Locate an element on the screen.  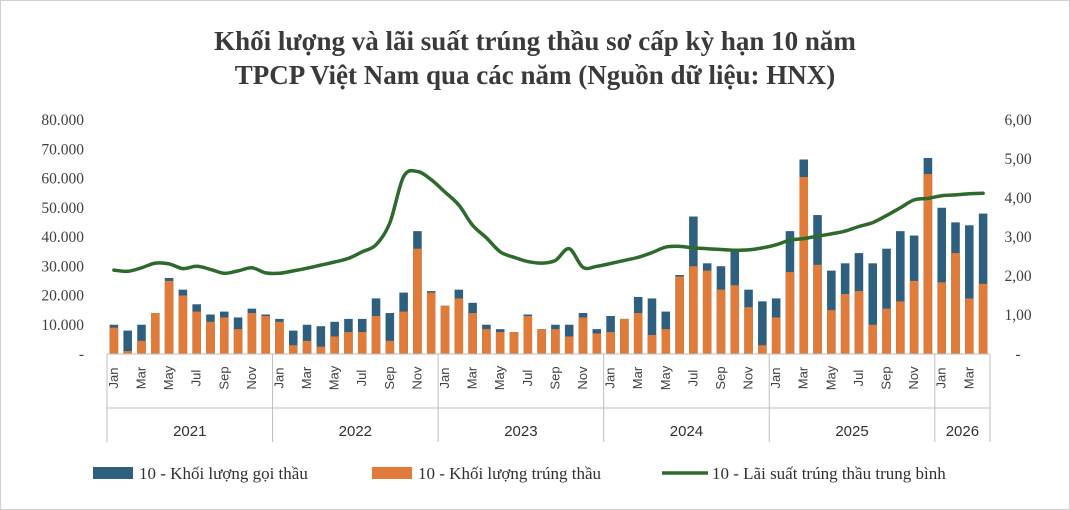
y-tick-label: 60.000 is located at coordinates (62, 179).